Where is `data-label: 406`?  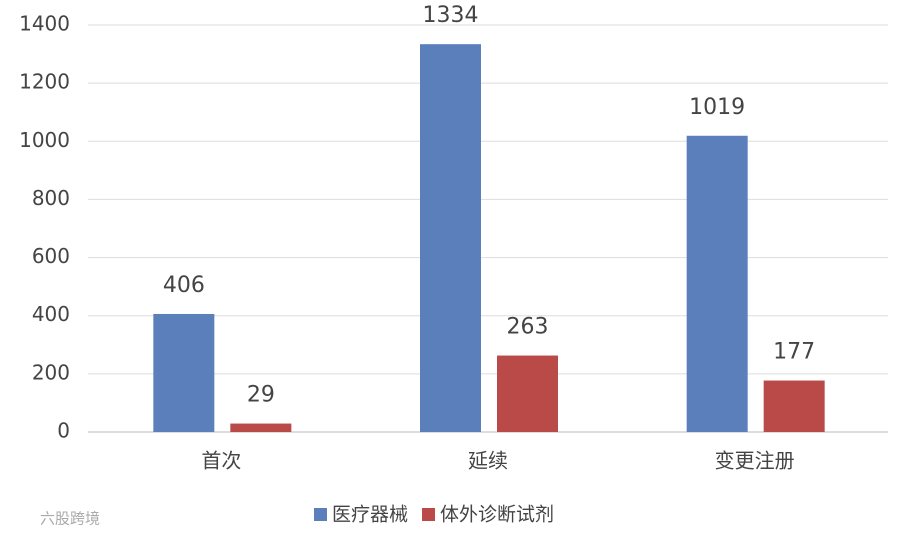
data-label: 406 is located at coordinates (184, 285).